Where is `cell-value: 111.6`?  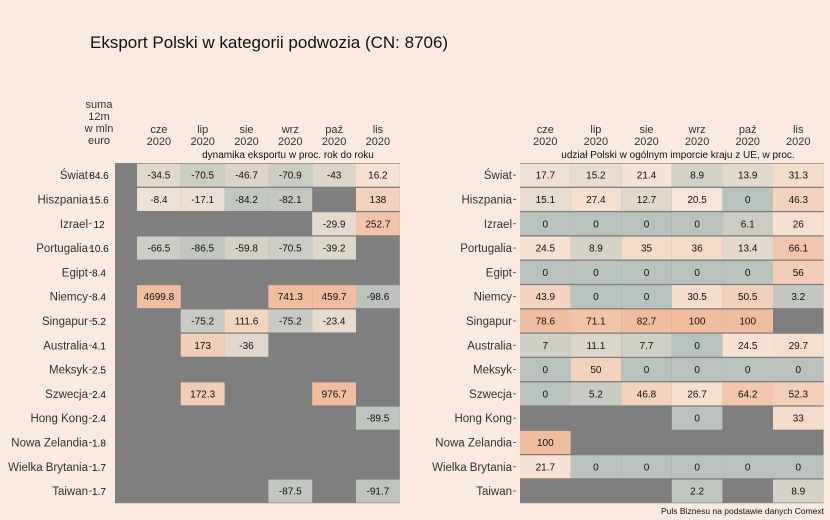
cell-value: 111.6 is located at coordinates (247, 321).